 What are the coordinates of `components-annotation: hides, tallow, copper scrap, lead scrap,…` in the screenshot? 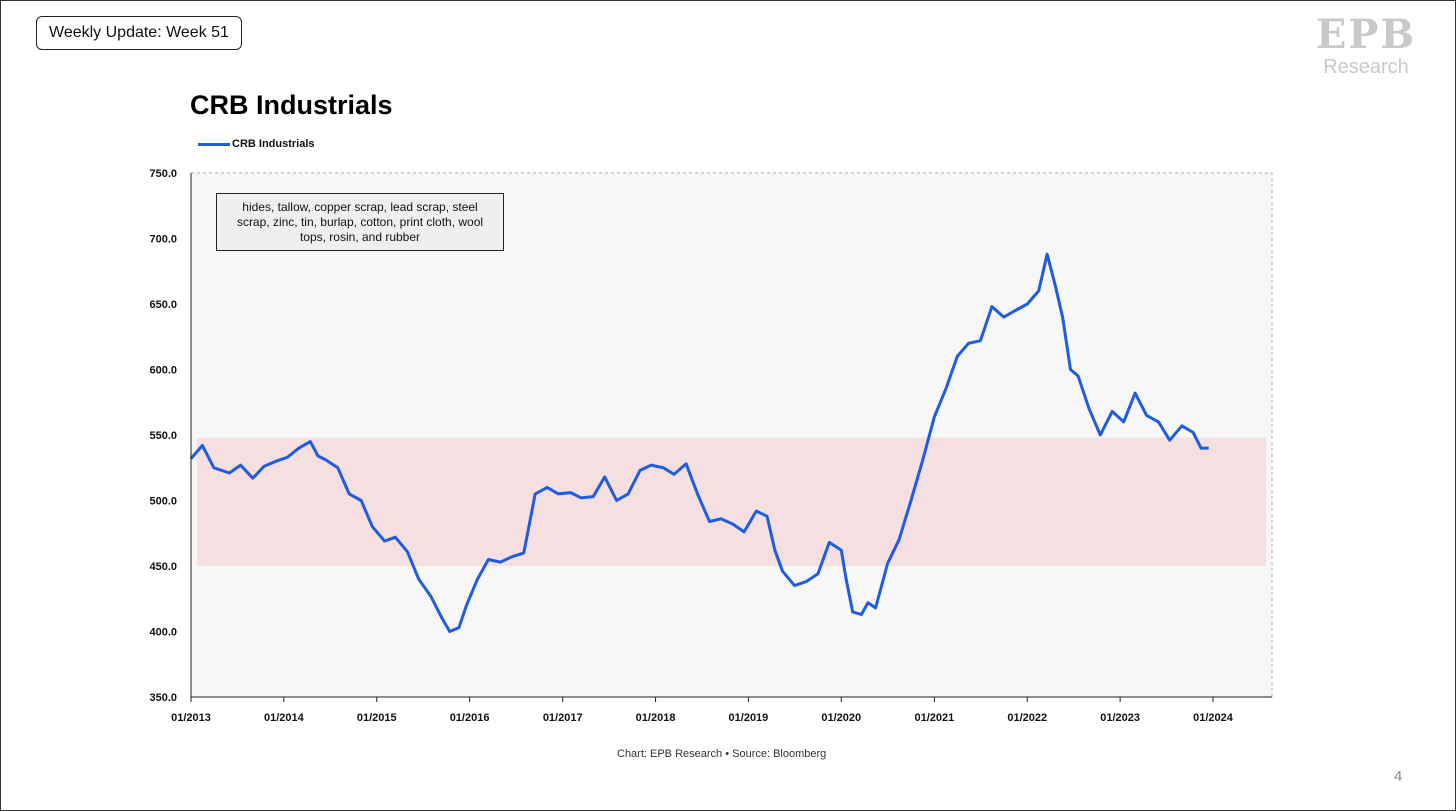 It's located at (360, 222).